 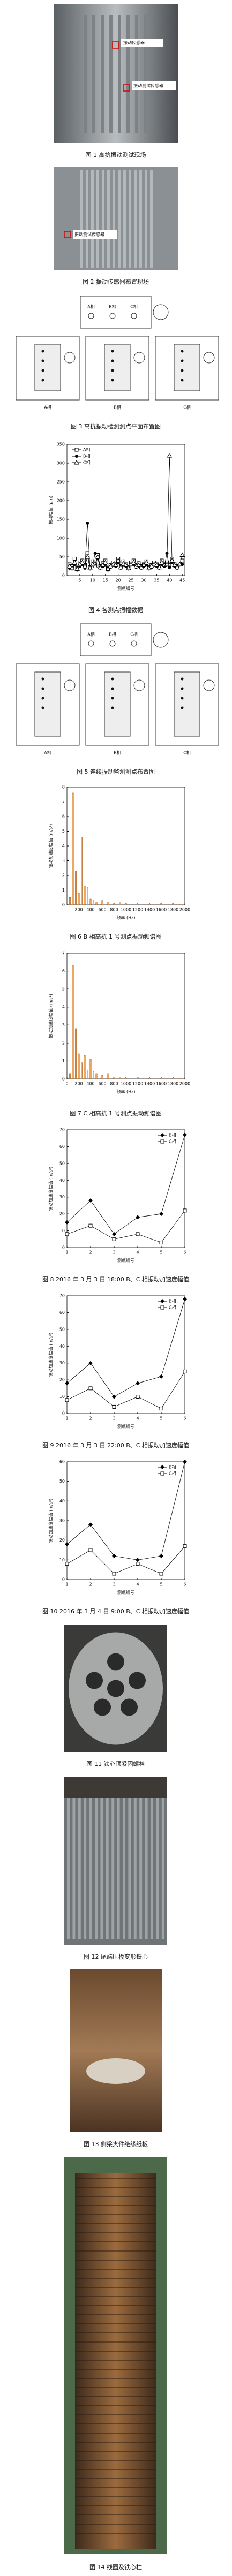 What do you see at coordinates (161, 1418) in the screenshot?
I see `x-tick-label: 5` at bounding box center [161, 1418].